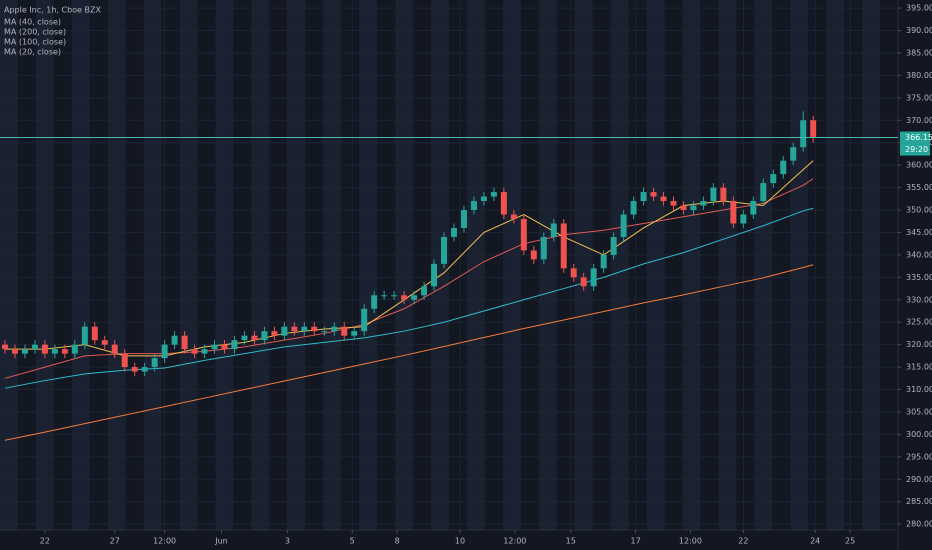 The image size is (932, 550). Describe the element at coordinates (919, 52) in the screenshot. I see `y-tick-label: 385.00` at that location.